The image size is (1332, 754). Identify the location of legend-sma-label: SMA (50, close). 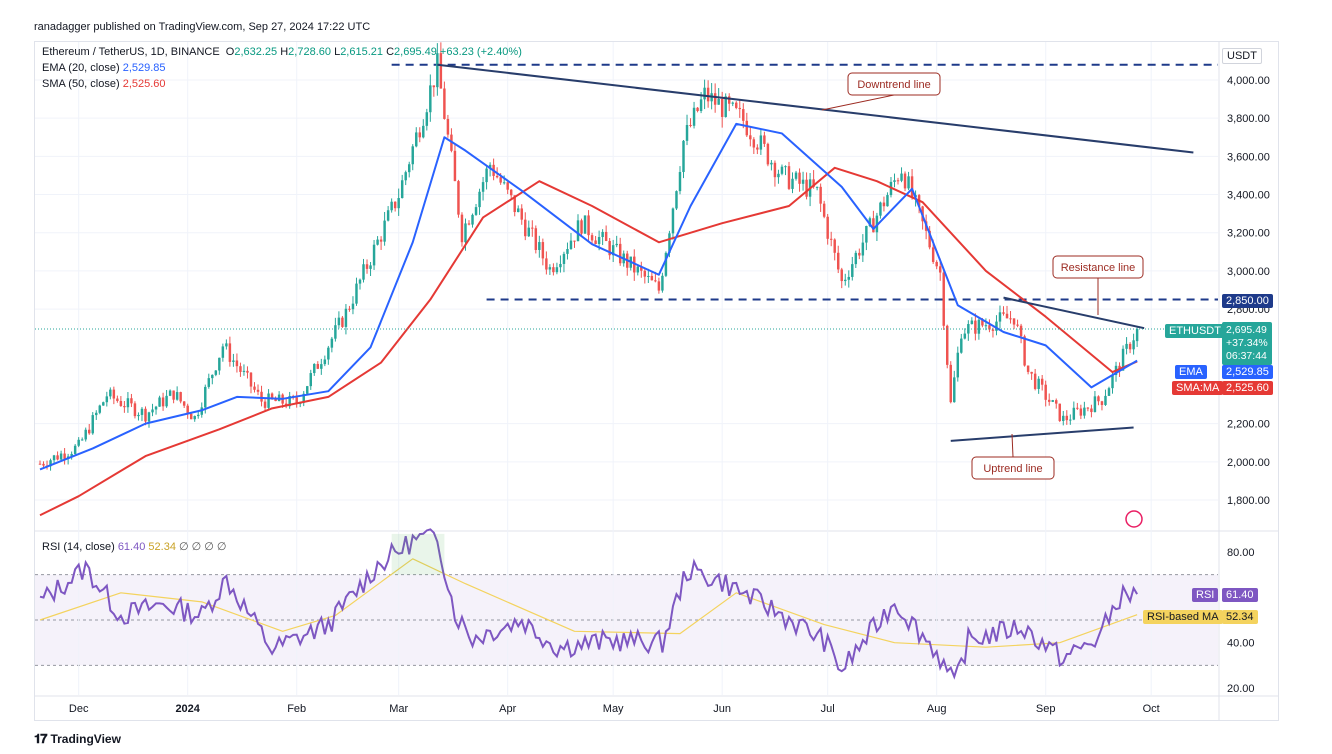
(81, 84).